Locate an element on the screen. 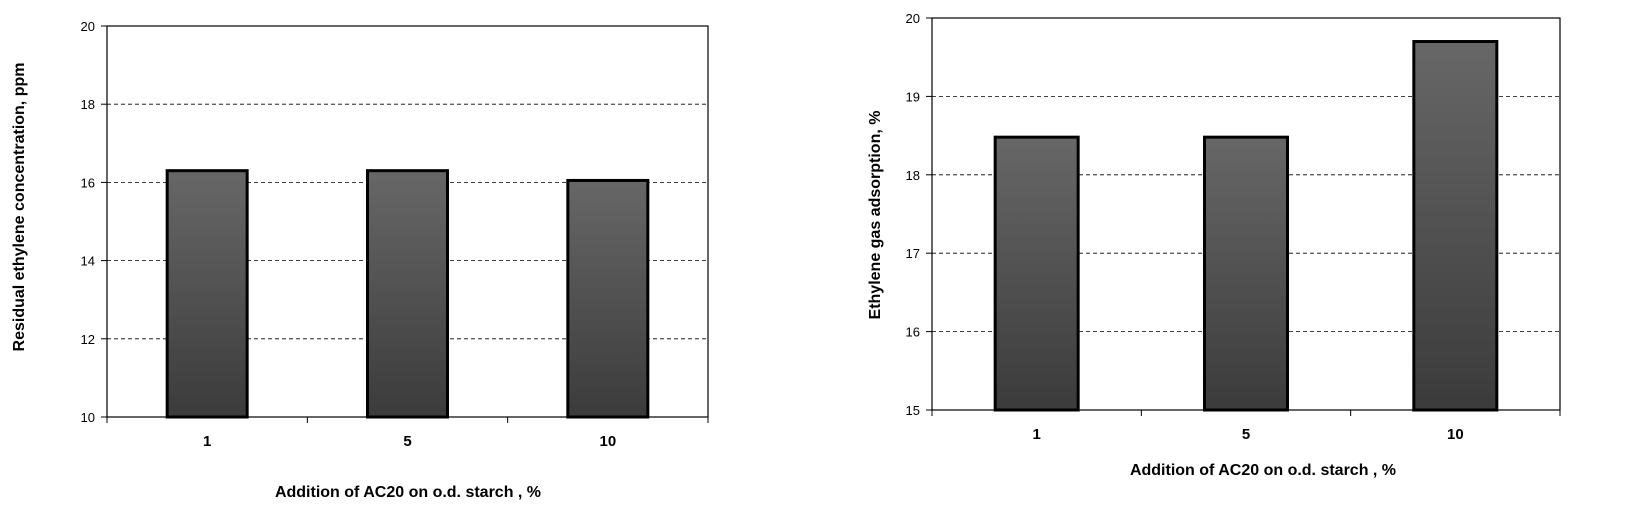 This screenshot has width=1649, height=523. y-tick-label: 17 is located at coordinates (913, 253).